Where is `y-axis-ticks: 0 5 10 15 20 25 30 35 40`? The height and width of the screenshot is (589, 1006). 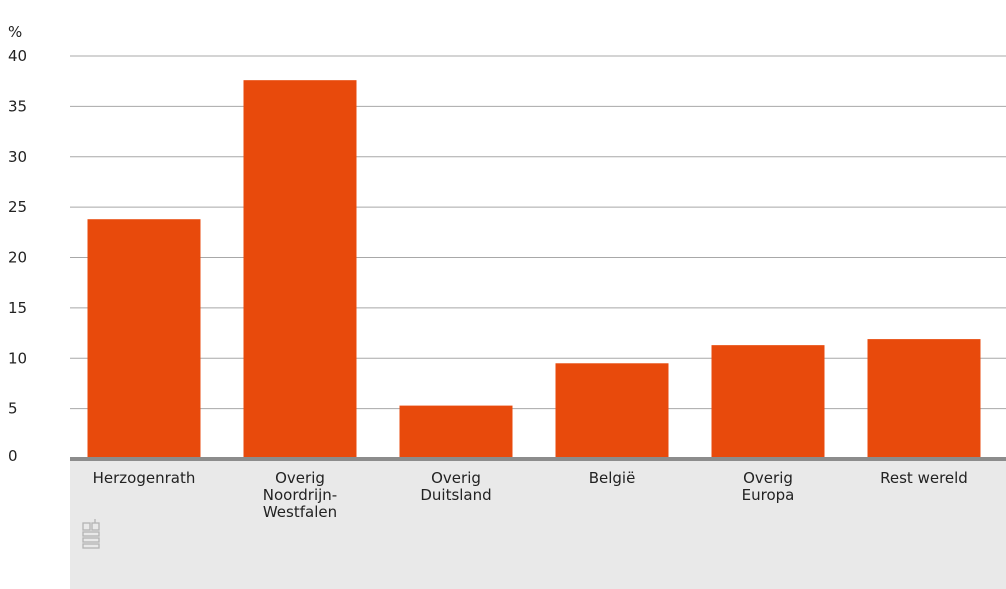
y-axis-ticks: 0 5 10 15 20 25 30 35 40 is located at coordinates (17, 256).